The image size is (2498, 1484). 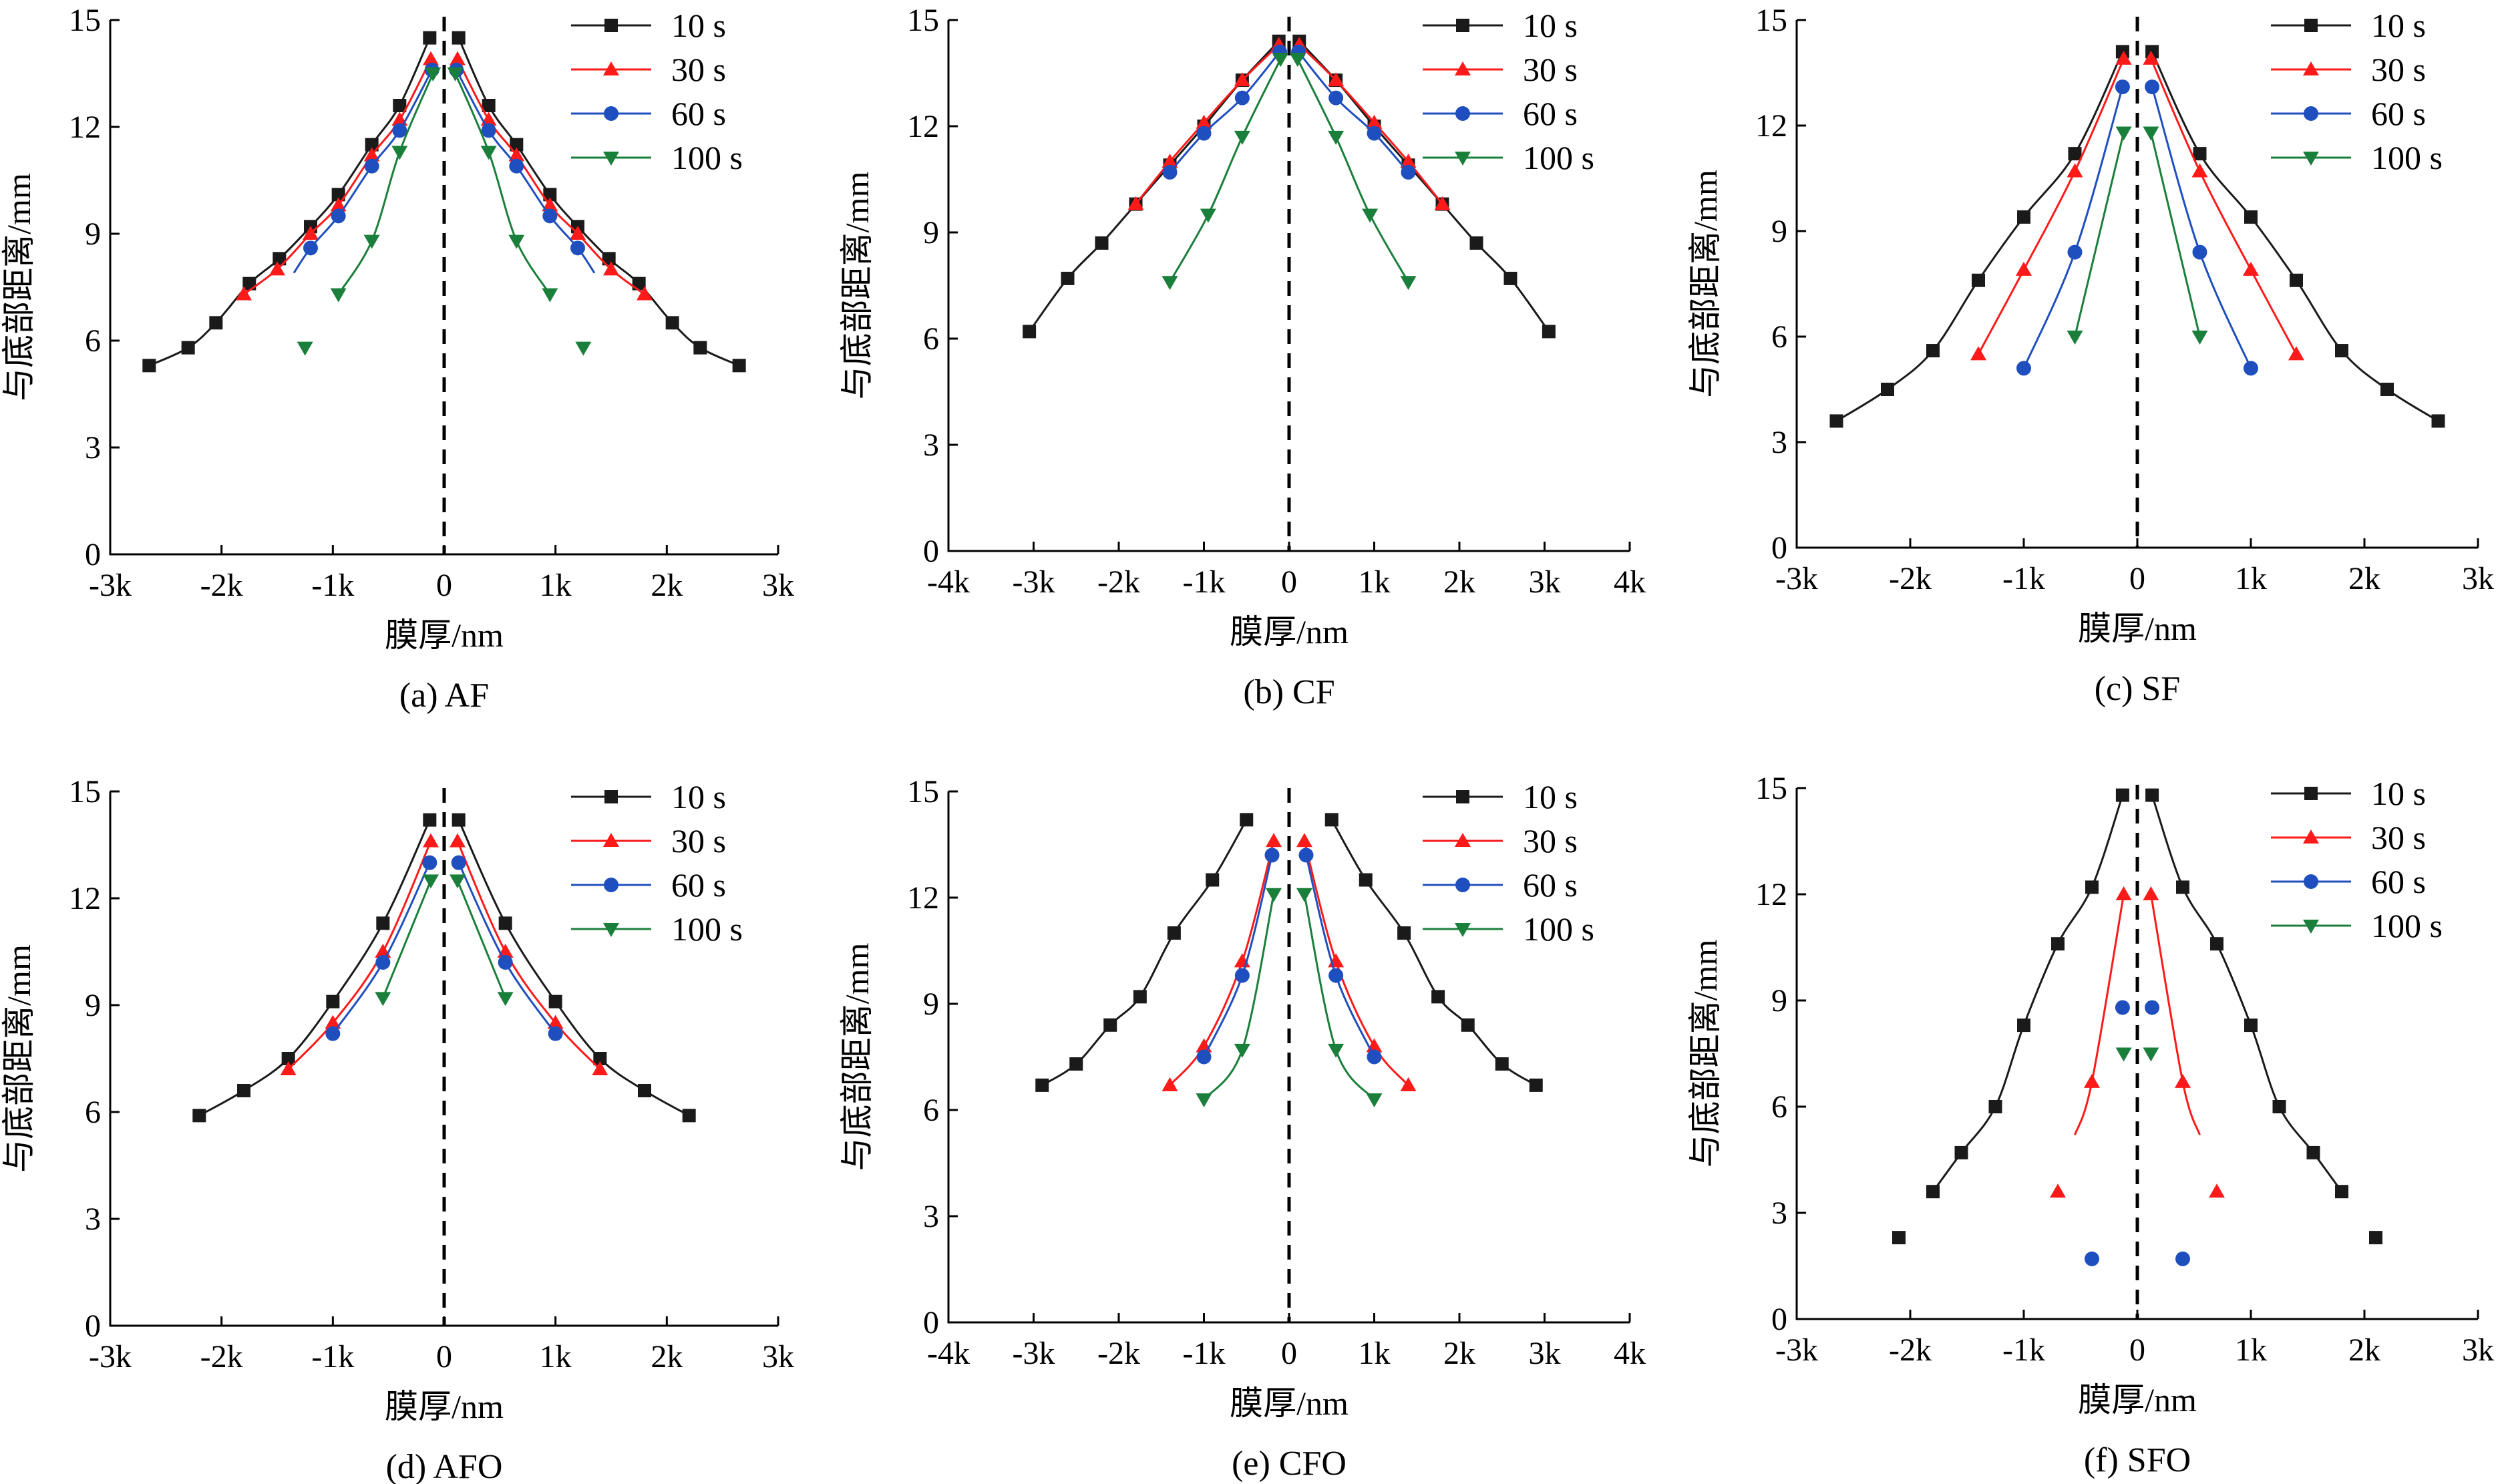 What do you see at coordinates (2137, 578) in the screenshot?
I see `x-tick-label: 0` at bounding box center [2137, 578].